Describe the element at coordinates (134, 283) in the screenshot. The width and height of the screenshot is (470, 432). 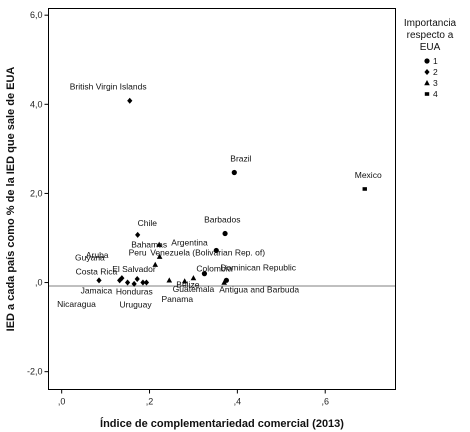
I see `data-point-nicaragua` at that location.